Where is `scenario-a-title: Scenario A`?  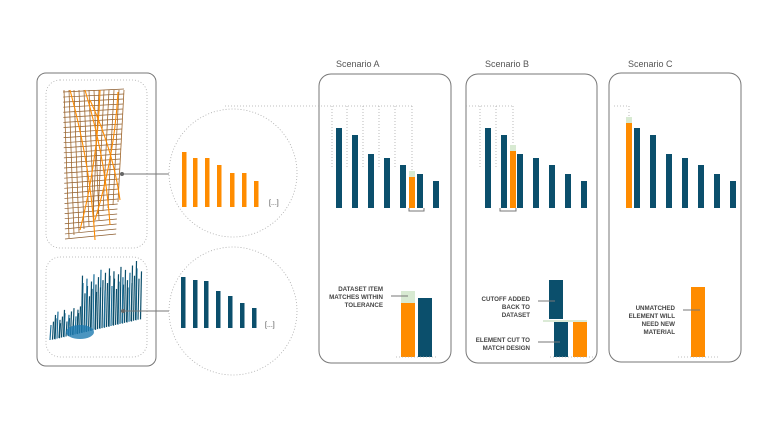
scenario-a-title: Scenario A is located at coordinates (358, 64).